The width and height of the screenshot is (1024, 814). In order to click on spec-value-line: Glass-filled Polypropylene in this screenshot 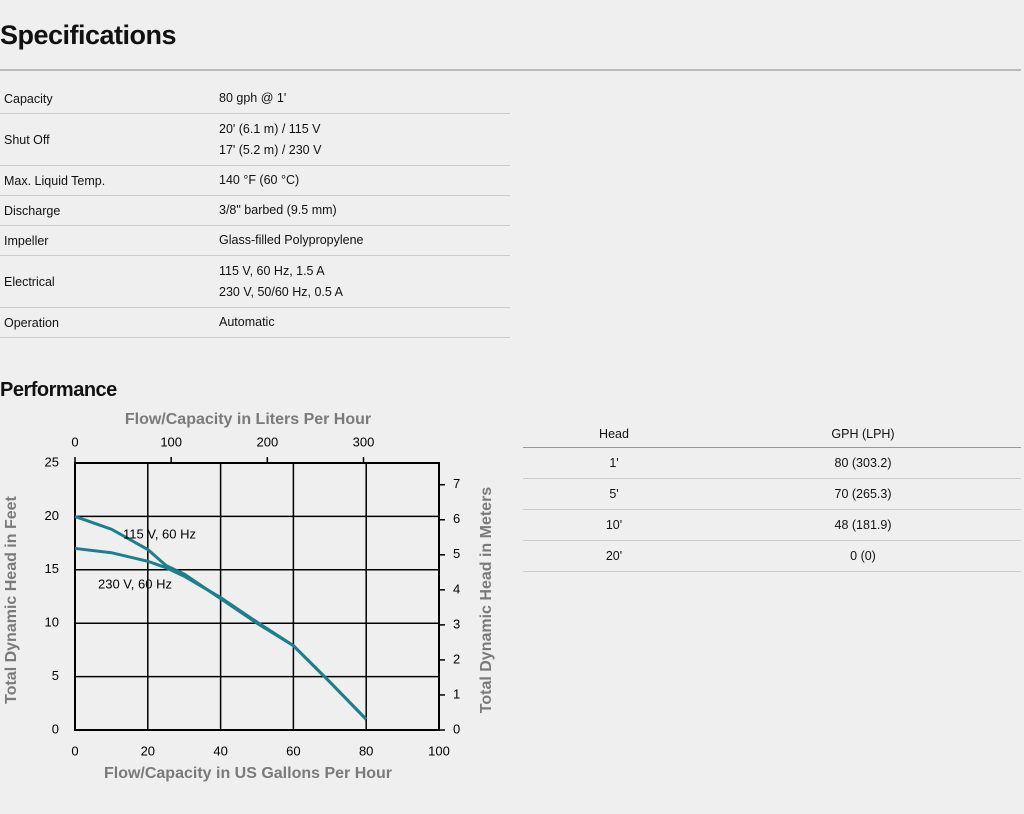, I will do `click(291, 240)`.